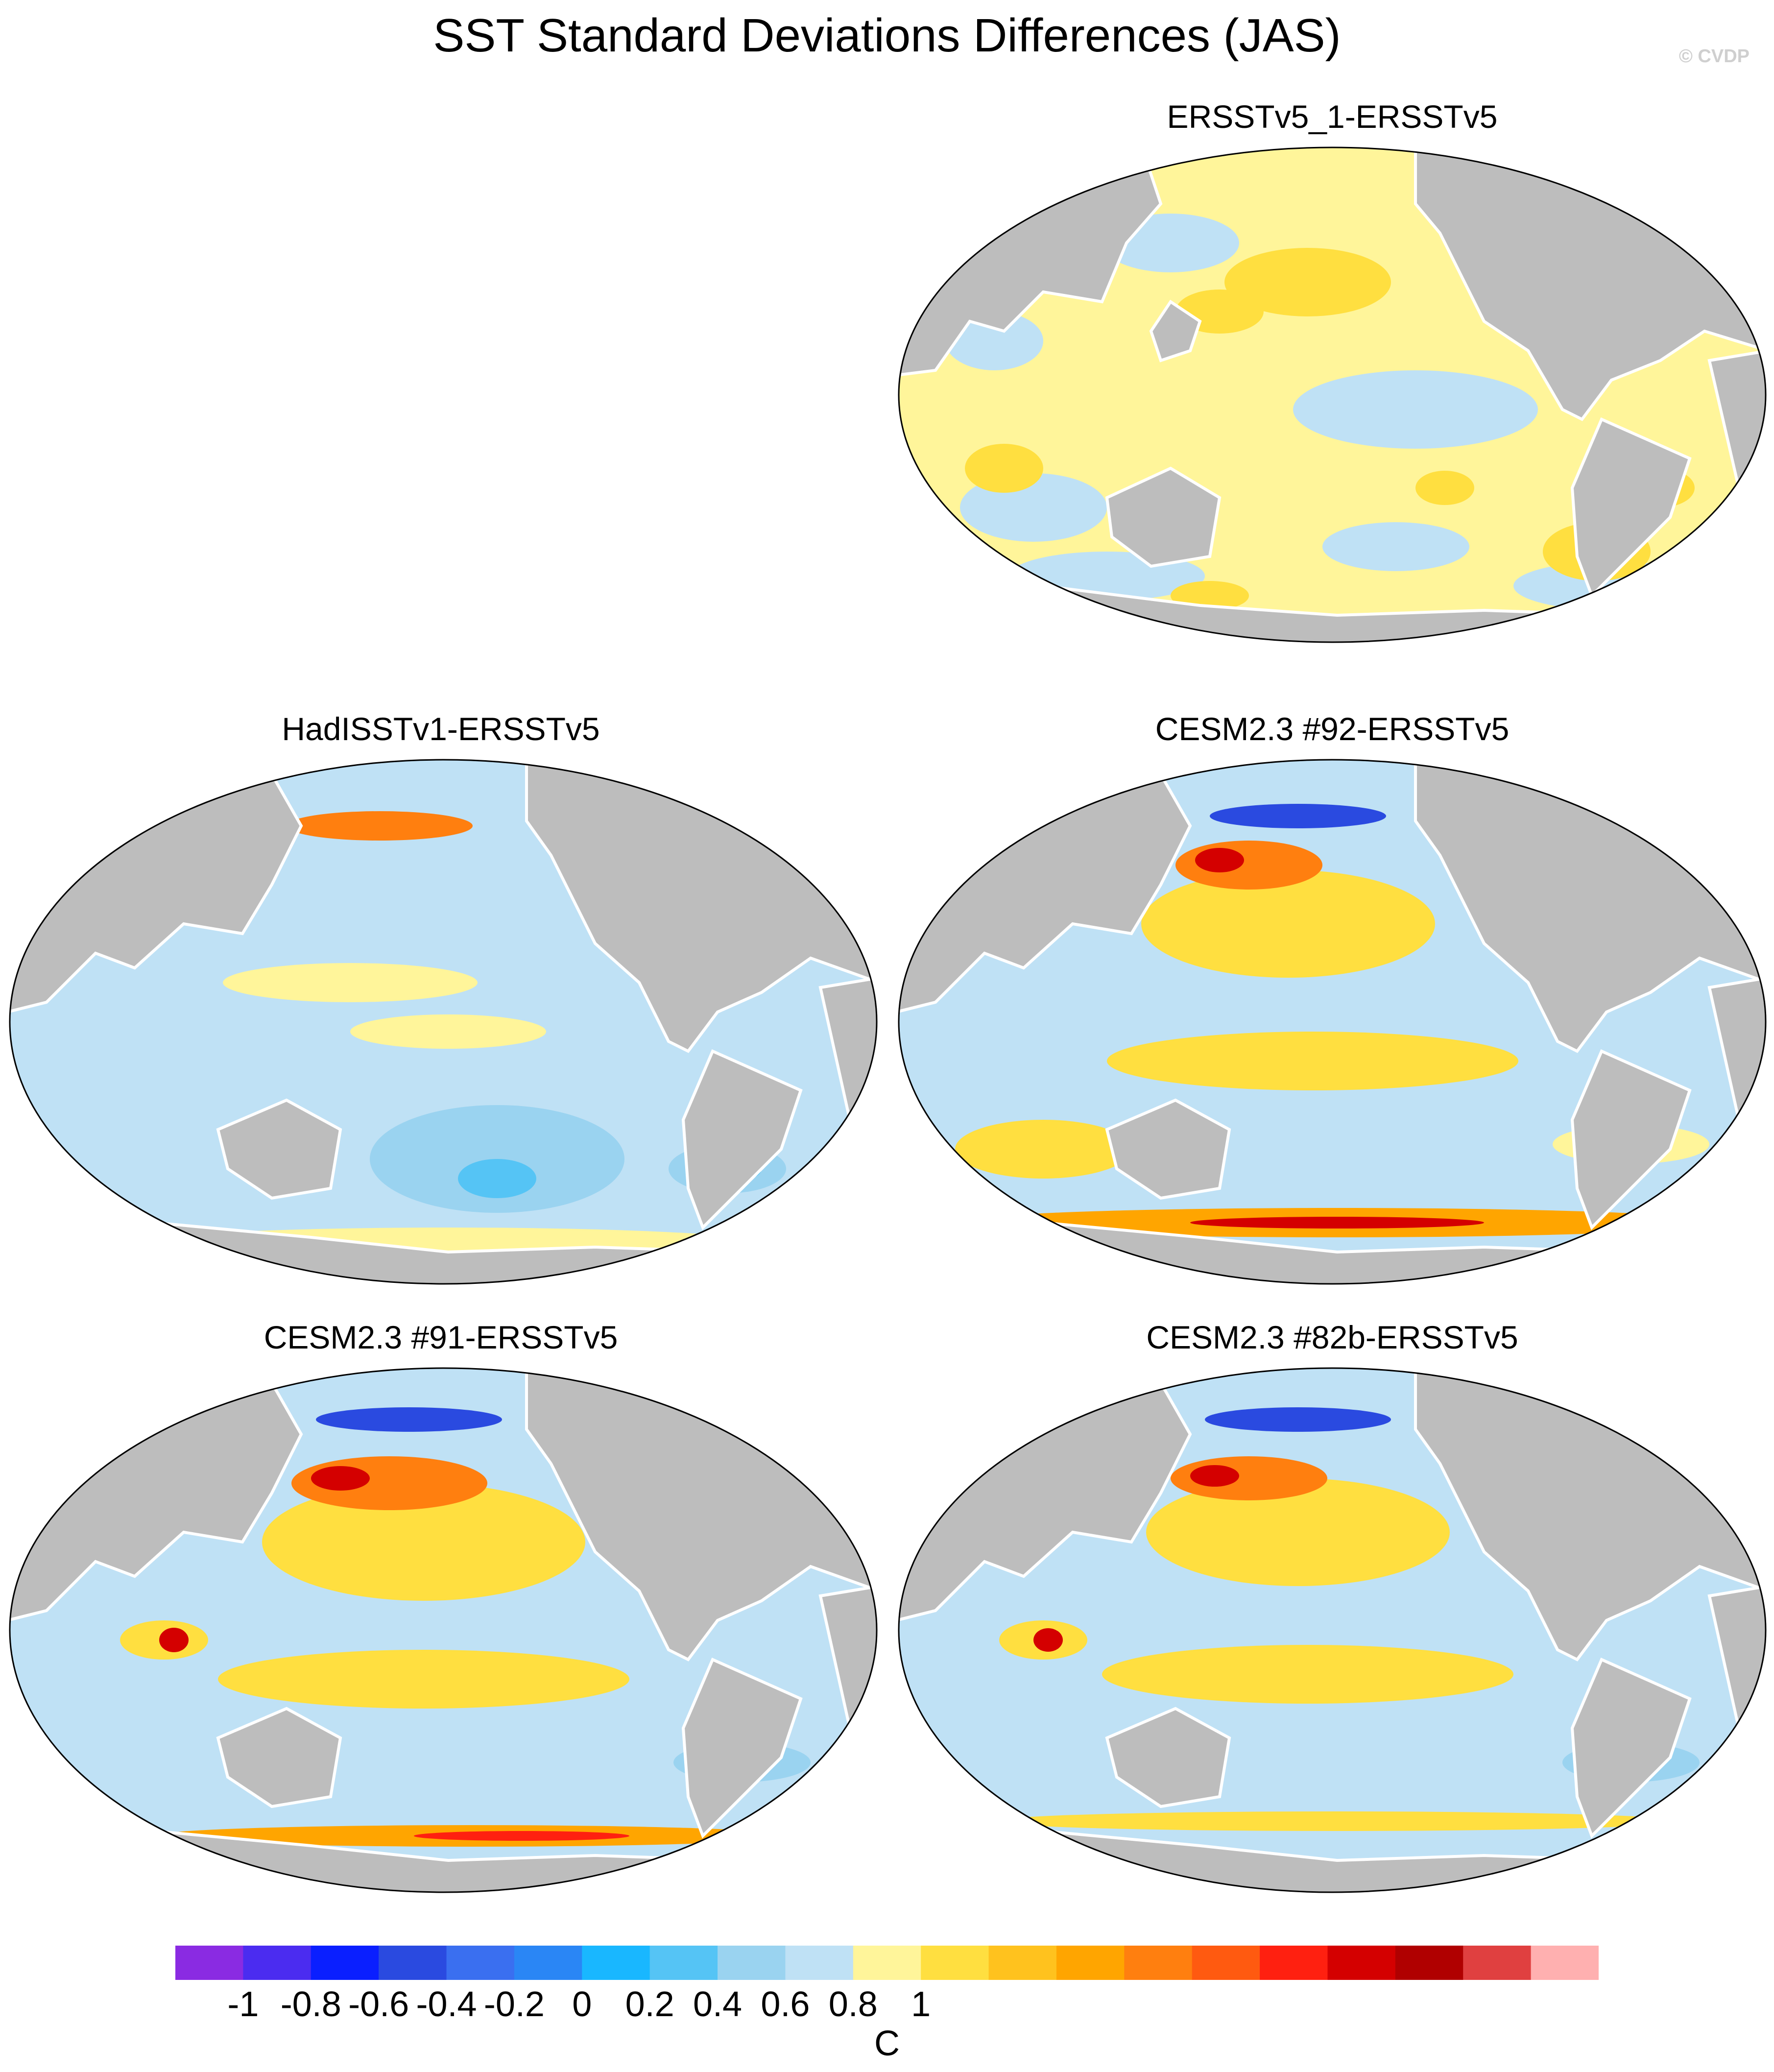 The image size is (1774, 2072). I want to click on colorbar-tick-label: 0.6, so click(785, 2004).